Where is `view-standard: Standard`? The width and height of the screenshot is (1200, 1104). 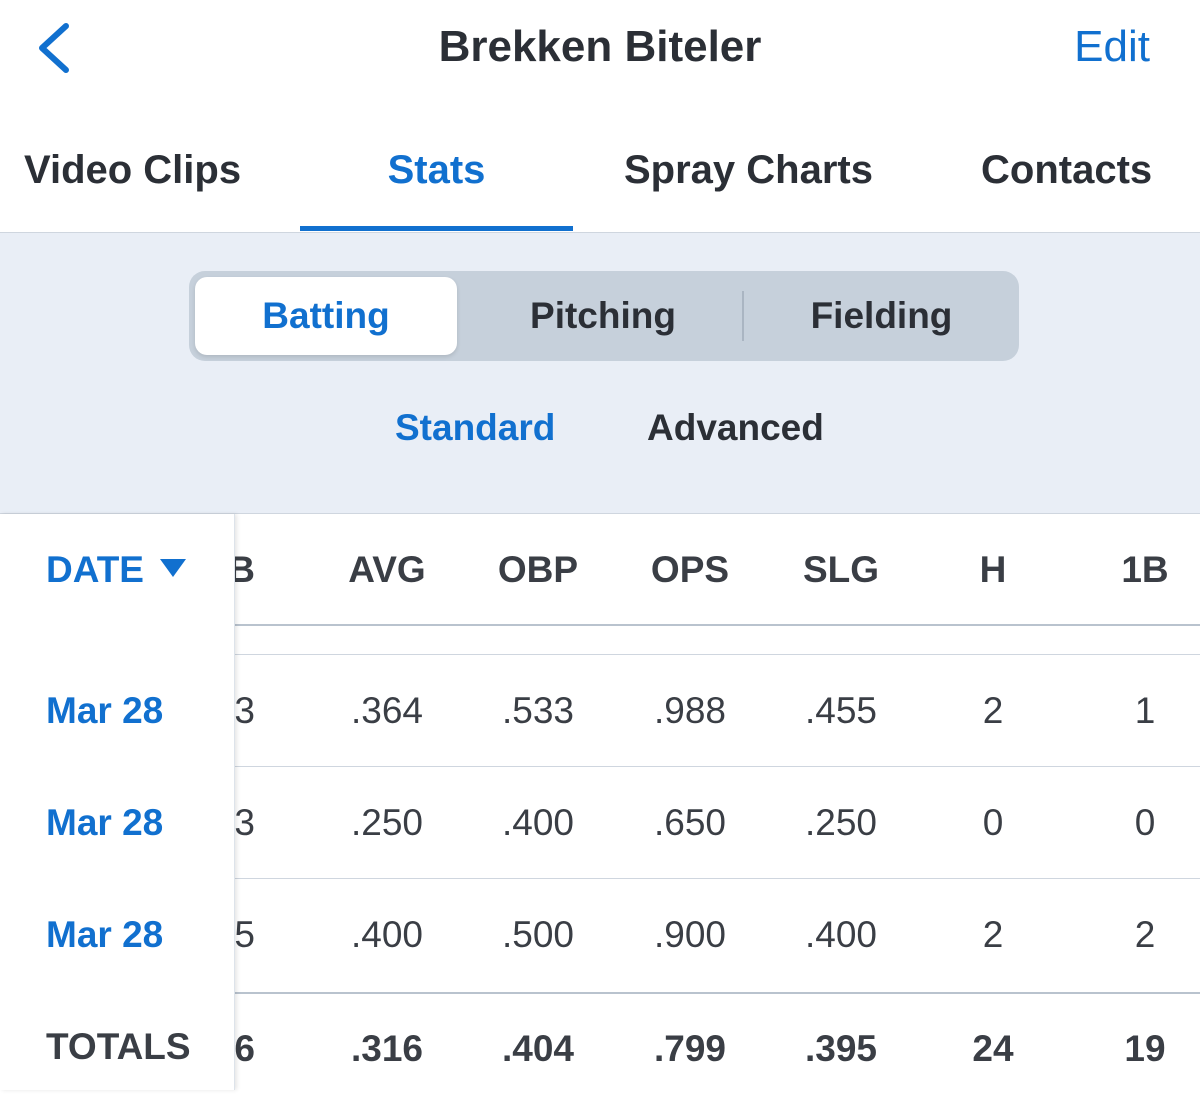 view-standard: Standard is located at coordinates (475, 427).